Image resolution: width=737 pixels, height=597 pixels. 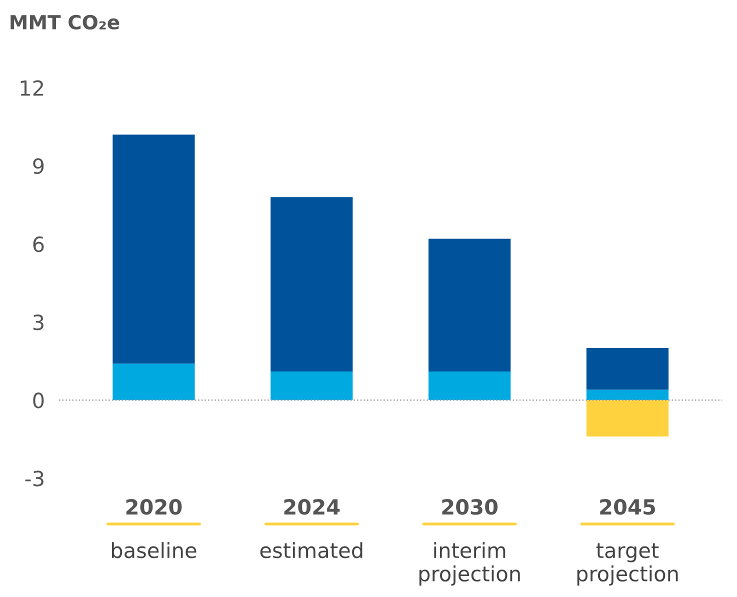 I want to click on category-label: 2020 baseline, so click(x=154, y=528).